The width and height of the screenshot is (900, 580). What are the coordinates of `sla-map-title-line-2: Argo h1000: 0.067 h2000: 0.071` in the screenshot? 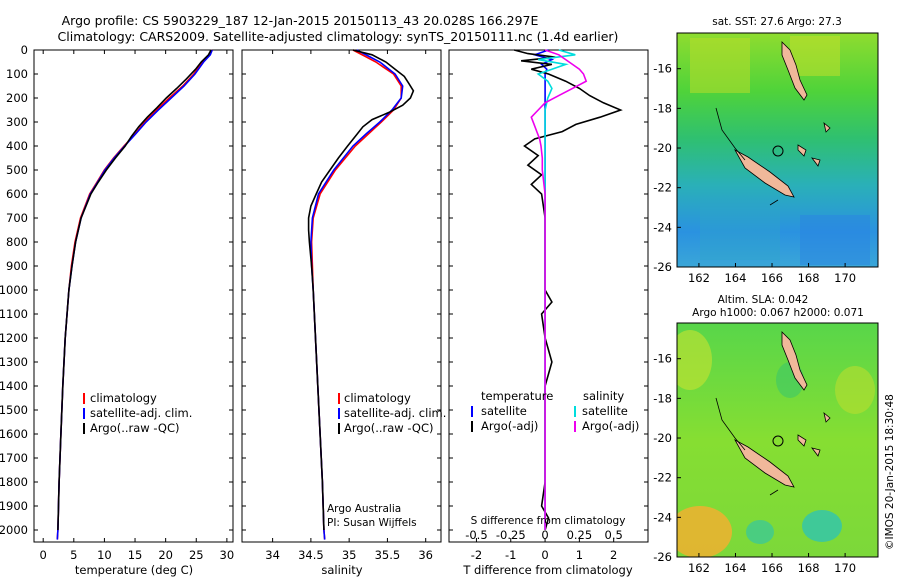 It's located at (778, 313).